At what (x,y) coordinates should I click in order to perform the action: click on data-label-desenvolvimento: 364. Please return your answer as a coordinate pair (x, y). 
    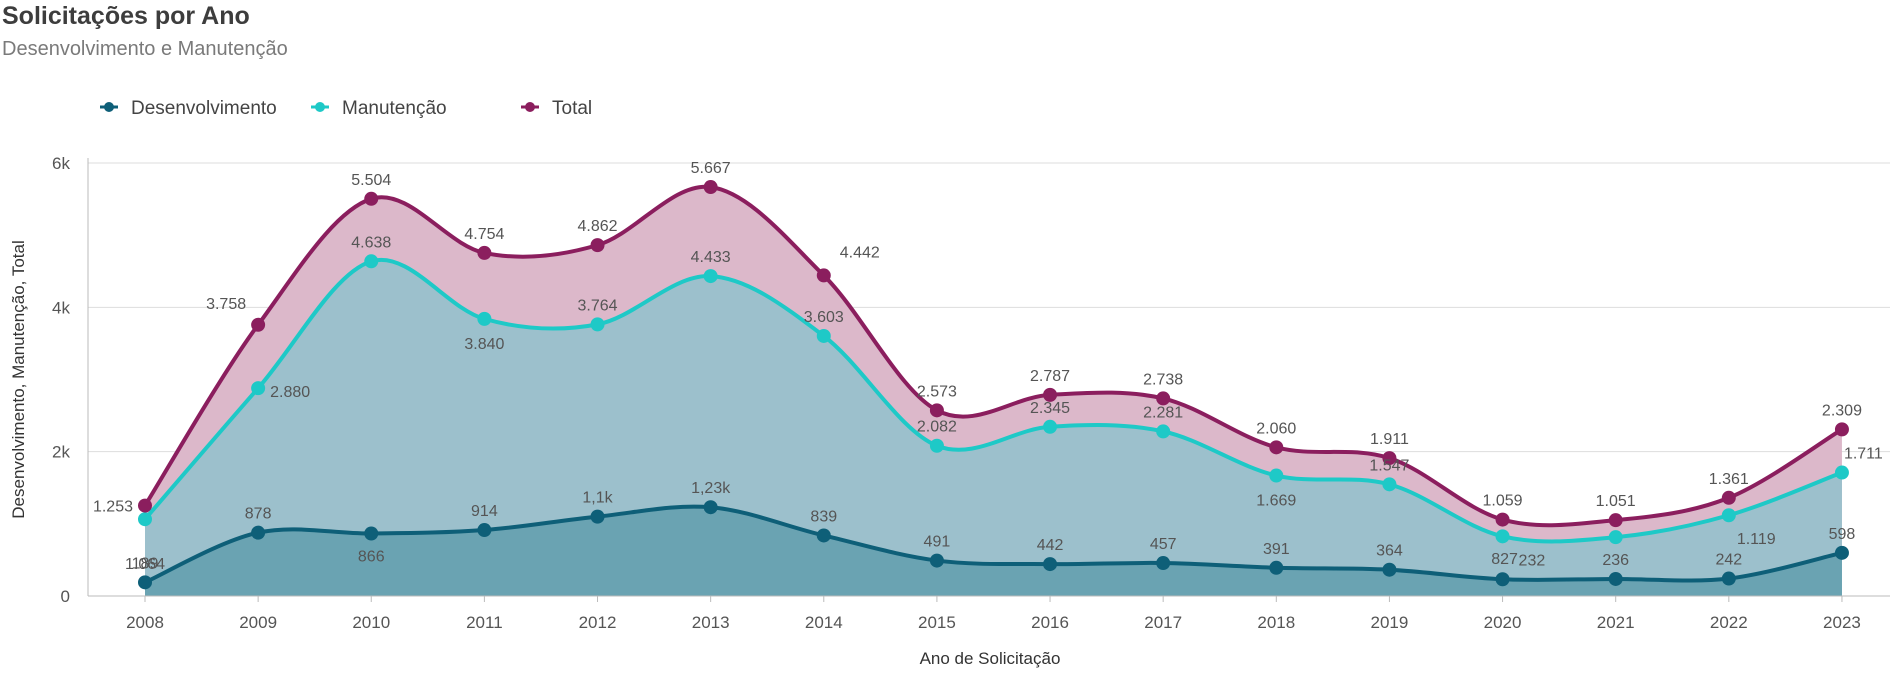
    Looking at the image, I should click on (1389, 551).